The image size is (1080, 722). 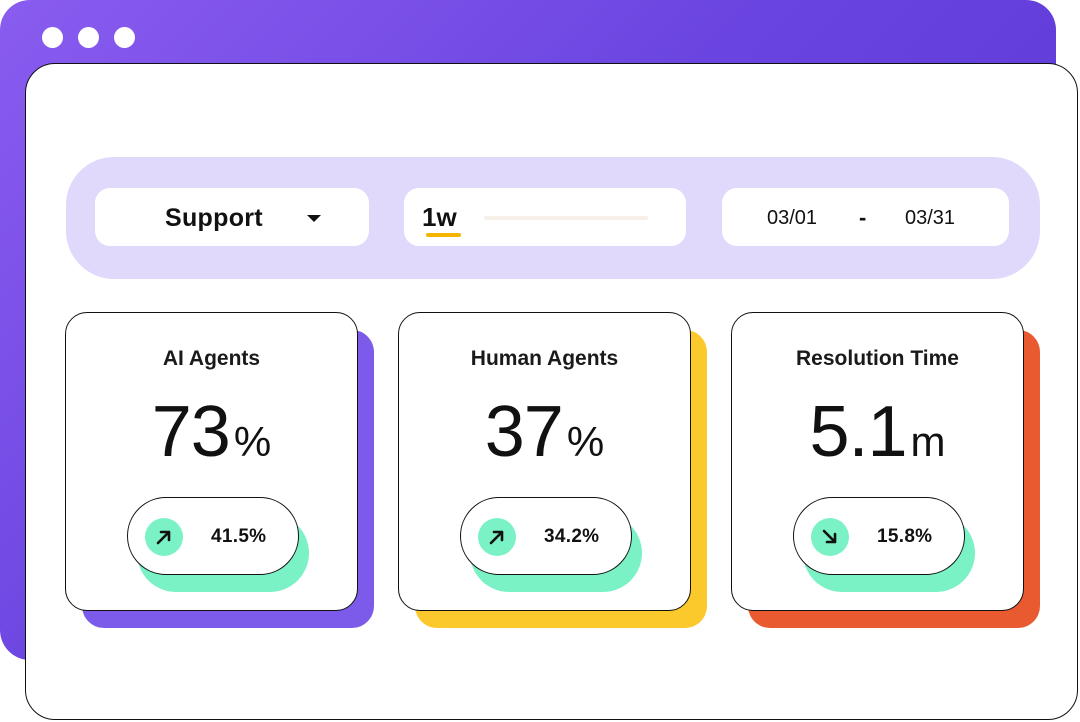 I want to click on selected-indicator, so click(x=443, y=235).